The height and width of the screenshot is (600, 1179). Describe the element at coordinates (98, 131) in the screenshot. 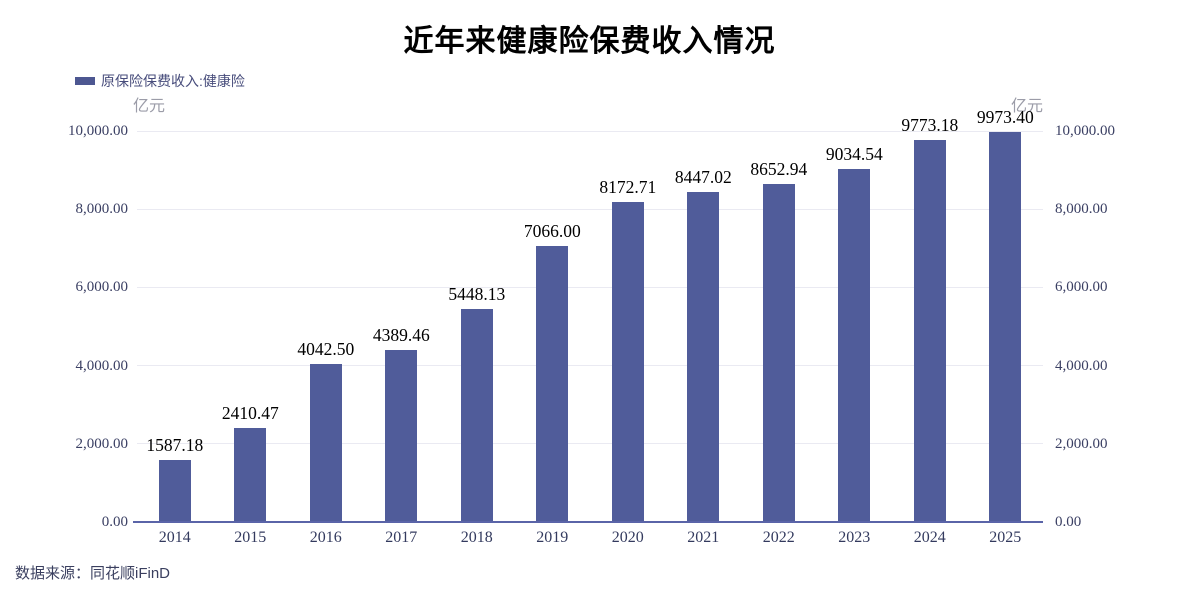

I see `y-axis-tick-left: 10,000.00` at that location.